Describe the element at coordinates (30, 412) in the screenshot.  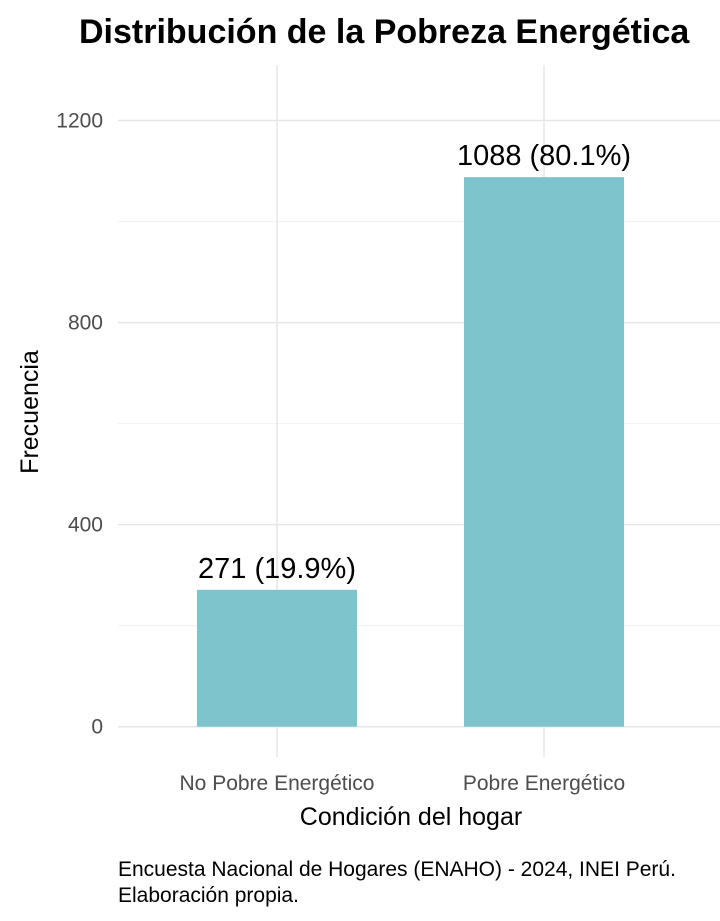
I see `y-axis-title: Frecuencia` at that location.